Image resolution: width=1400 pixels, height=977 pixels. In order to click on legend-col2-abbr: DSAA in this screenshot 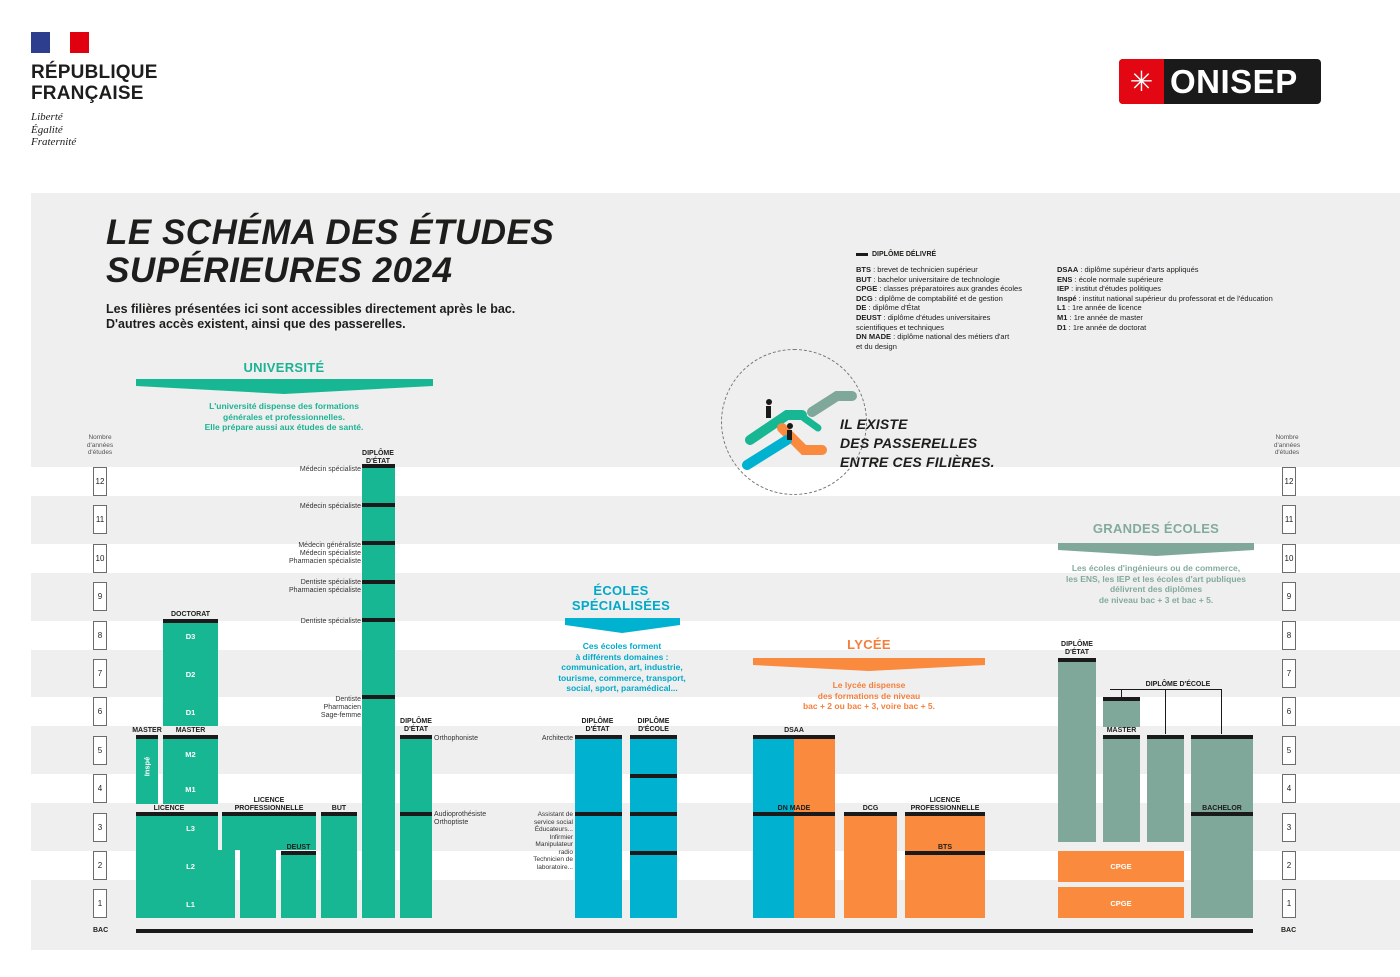, I will do `click(1068, 269)`.